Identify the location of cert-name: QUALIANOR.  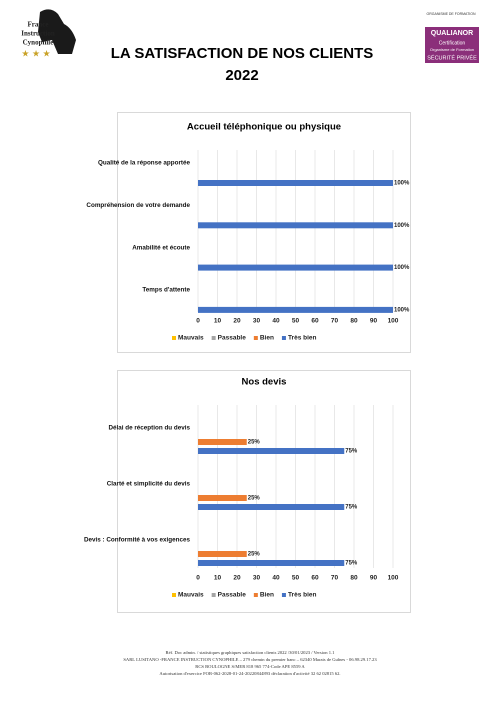
(452, 33).